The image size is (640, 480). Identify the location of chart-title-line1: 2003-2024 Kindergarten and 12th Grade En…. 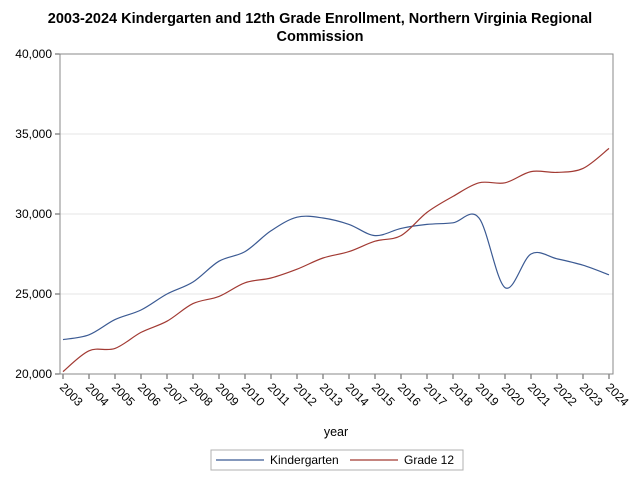
(320, 19).